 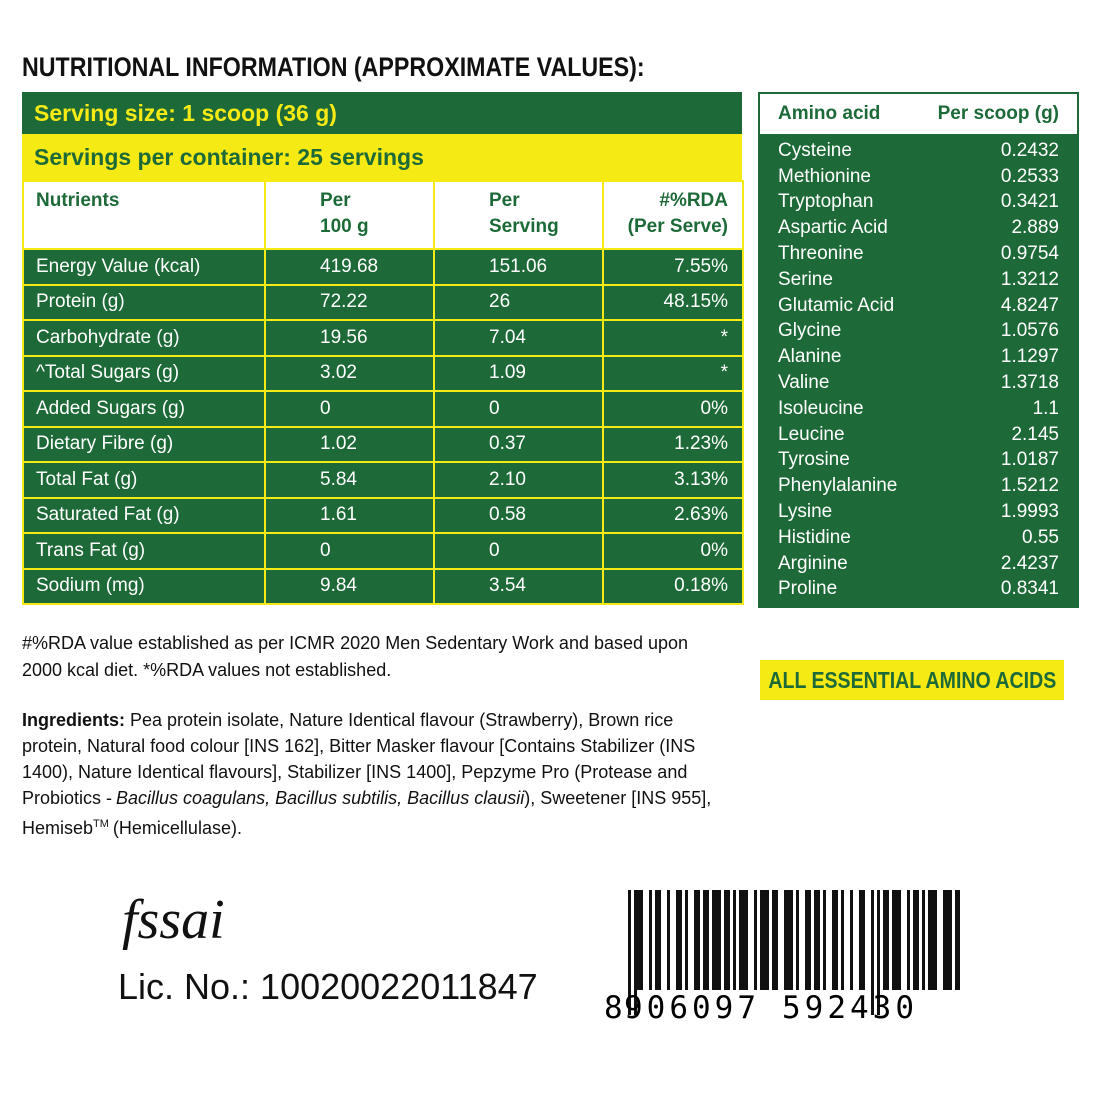 I want to click on cell: Energy Value (kcal), so click(x=144, y=267).